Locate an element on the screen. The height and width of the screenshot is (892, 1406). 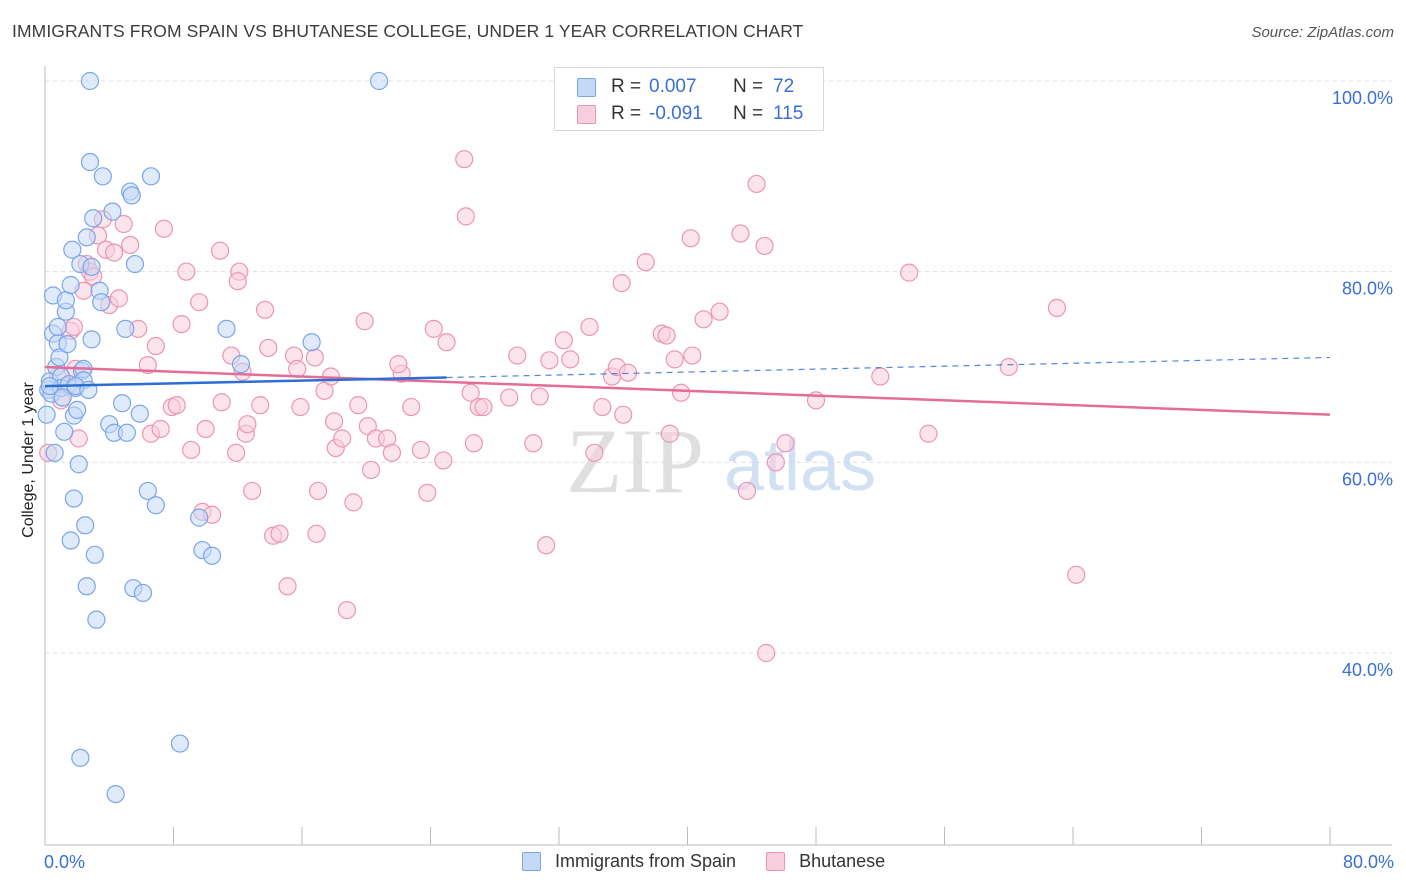
legend-r-value: 0.007 is located at coordinates (673, 86).